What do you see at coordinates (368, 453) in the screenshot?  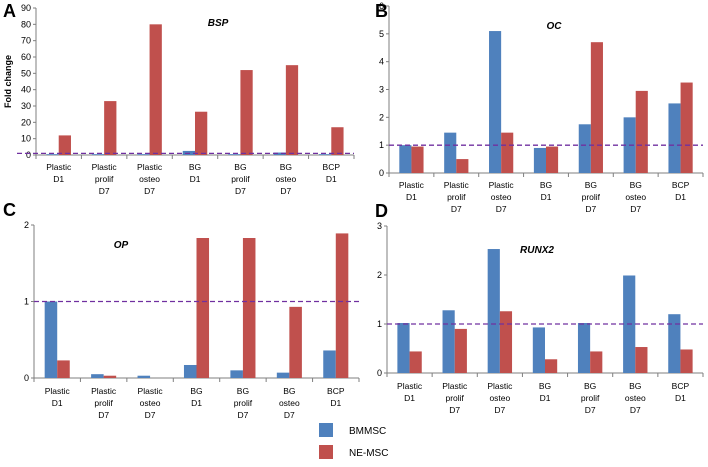 I see `legend-label: NE-MSC` at bounding box center [368, 453].